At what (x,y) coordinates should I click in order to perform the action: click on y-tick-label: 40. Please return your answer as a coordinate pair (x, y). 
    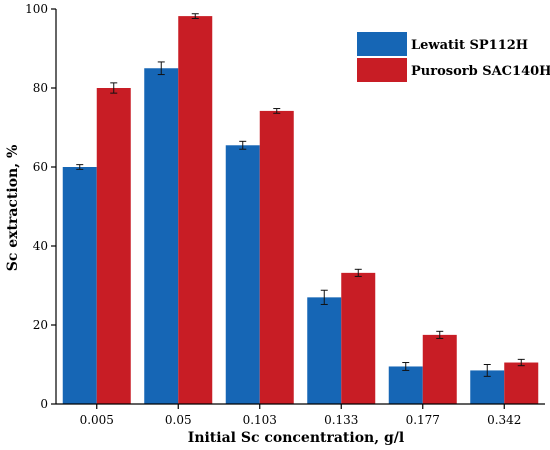
    Looking at the image, I should click on (40, 246).